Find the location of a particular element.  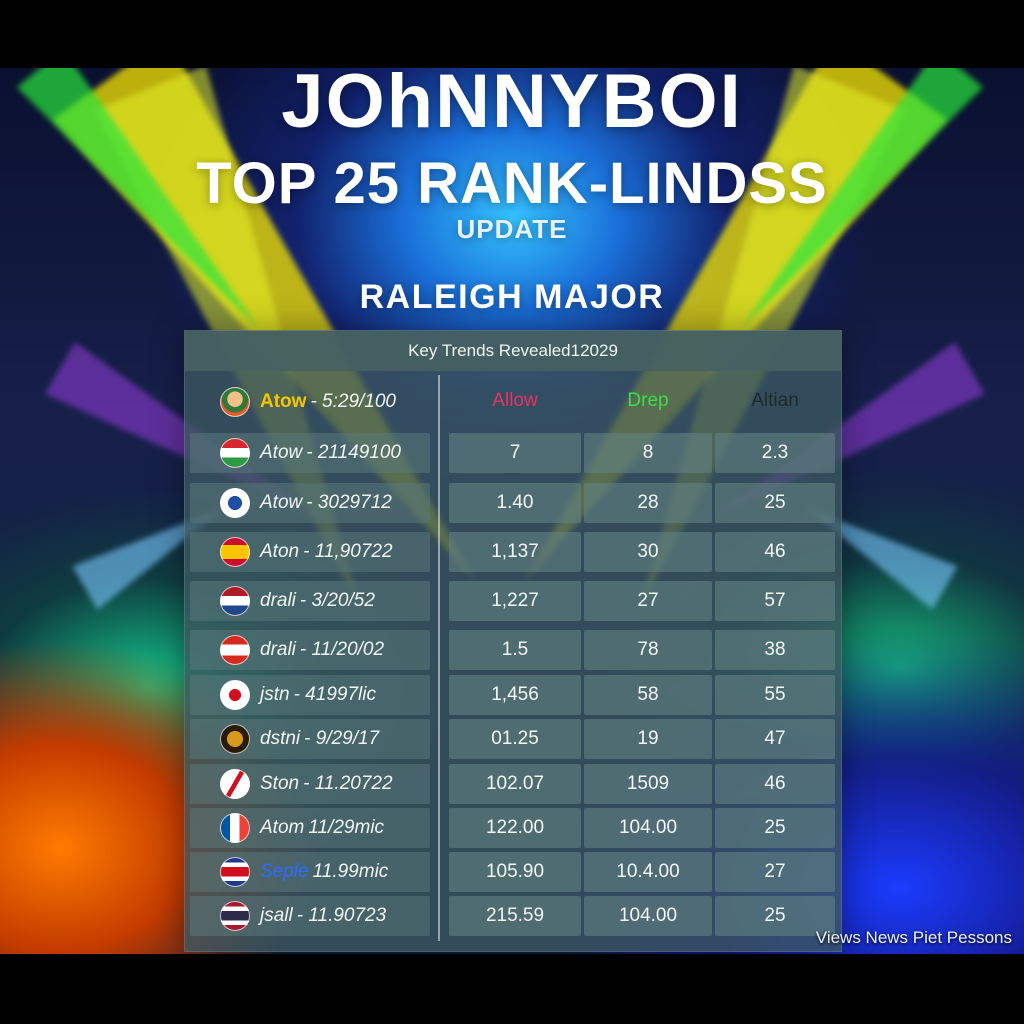

player-name: Atom 11/29mic is located at coordinates (322, 828).